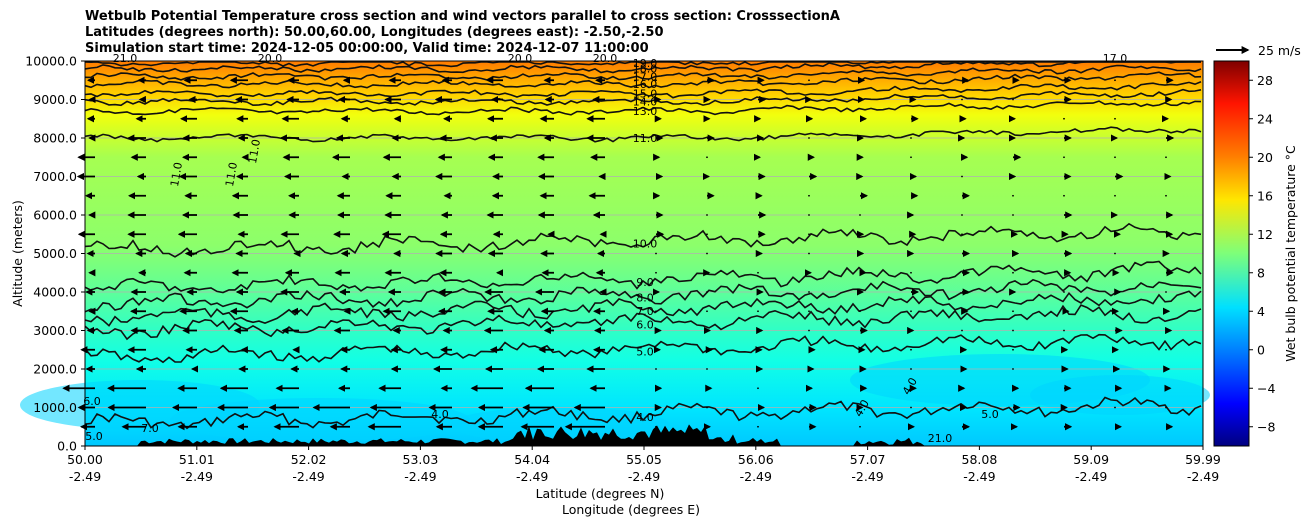 The width and height of the screenshot is (1311, 526). Describe the element at coordinates (55, 330) in the screenshot. I see `y-tick-label: 3000.0` at that location.